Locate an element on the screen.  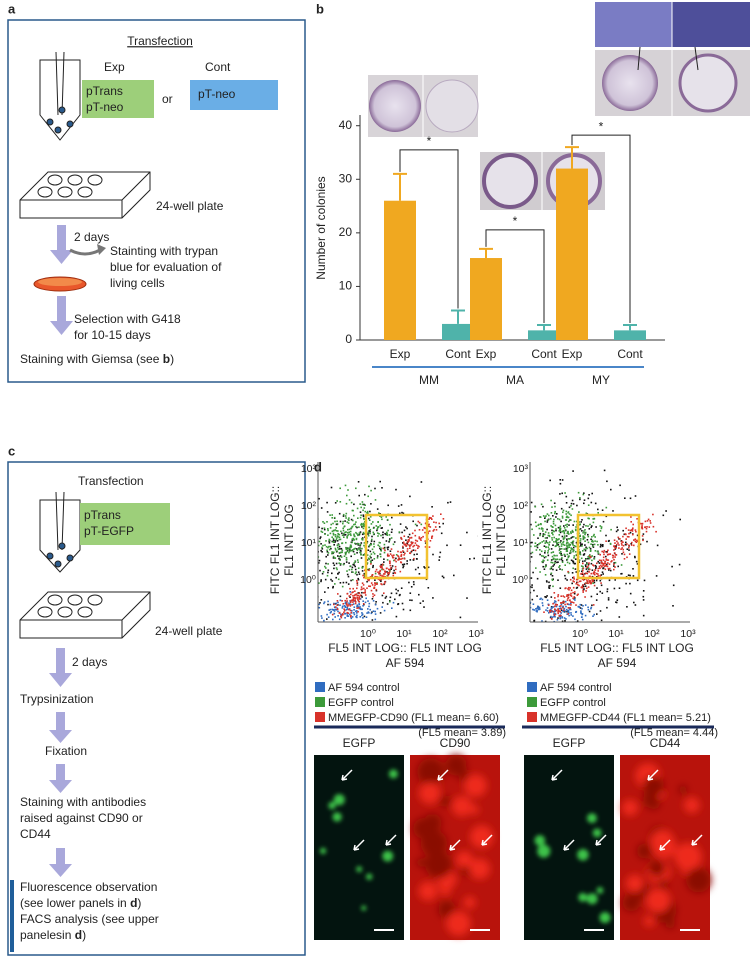
arrow is located at coordinates (653, 775).